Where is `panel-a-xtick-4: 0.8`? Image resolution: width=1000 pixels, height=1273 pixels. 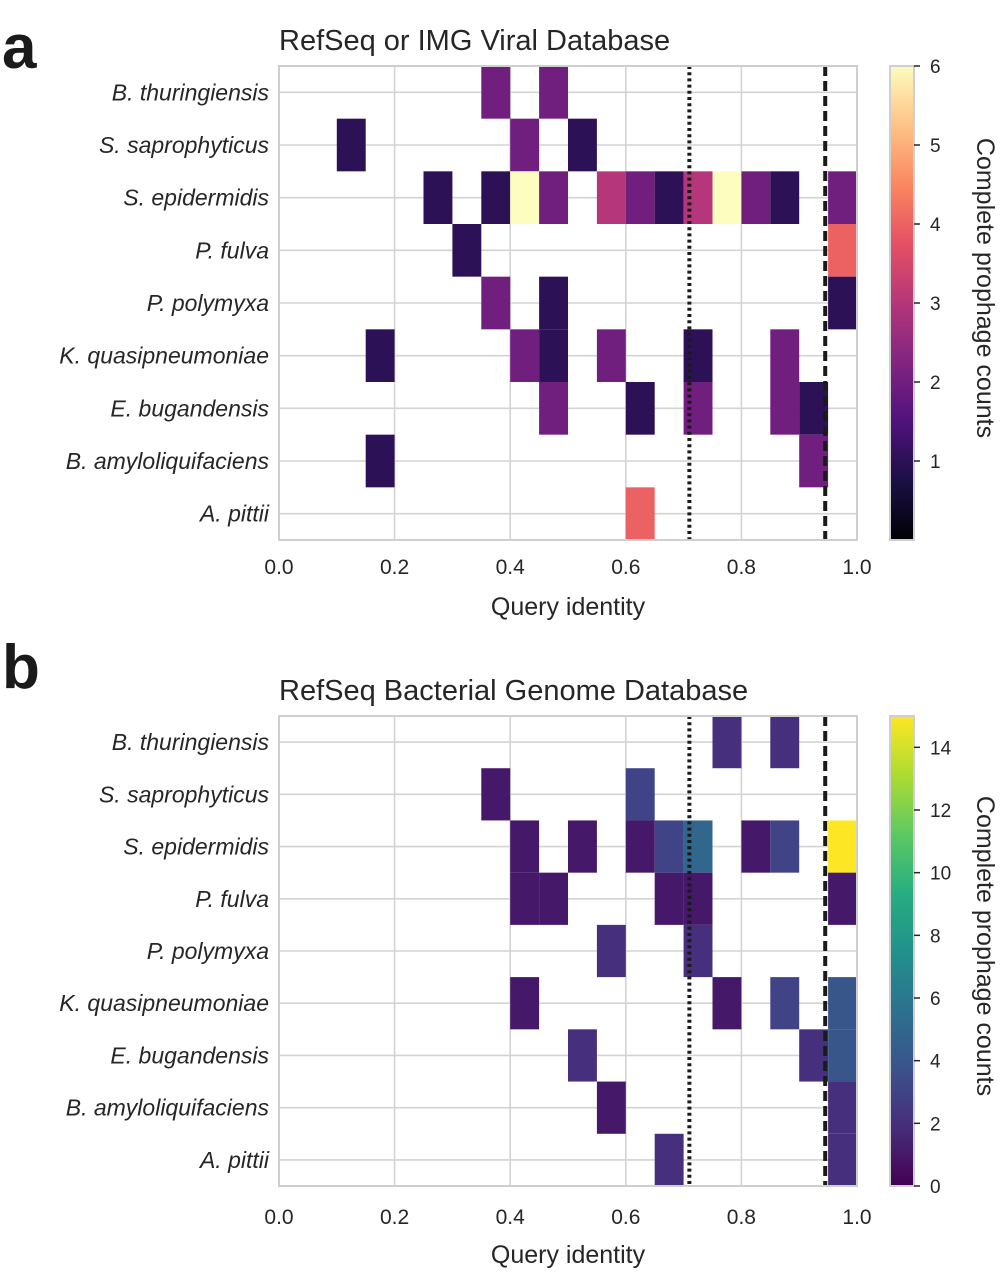 panel-a-xtick-4: 0.8 is located at coordinates (741, 567).